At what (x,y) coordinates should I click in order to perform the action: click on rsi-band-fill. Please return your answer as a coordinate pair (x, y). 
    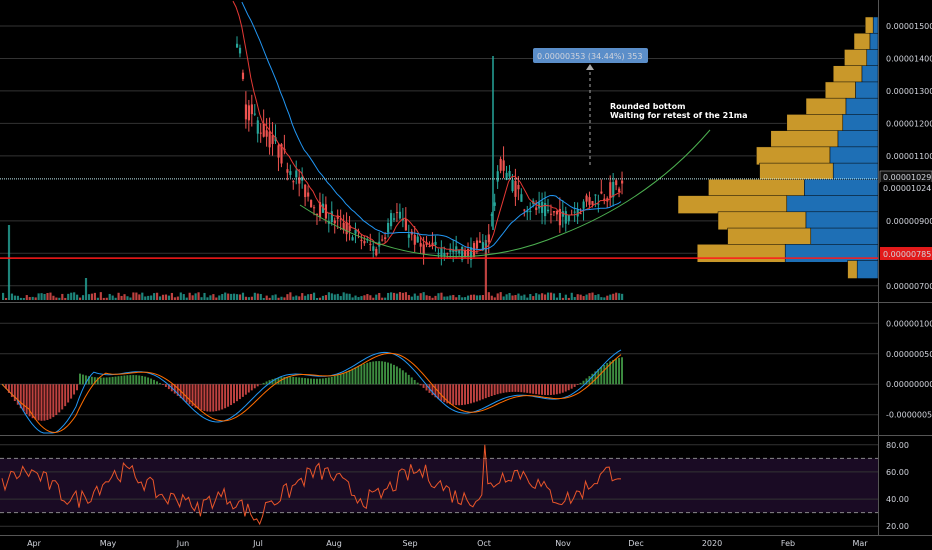
    Looking at the image, I should click on (439, 485).